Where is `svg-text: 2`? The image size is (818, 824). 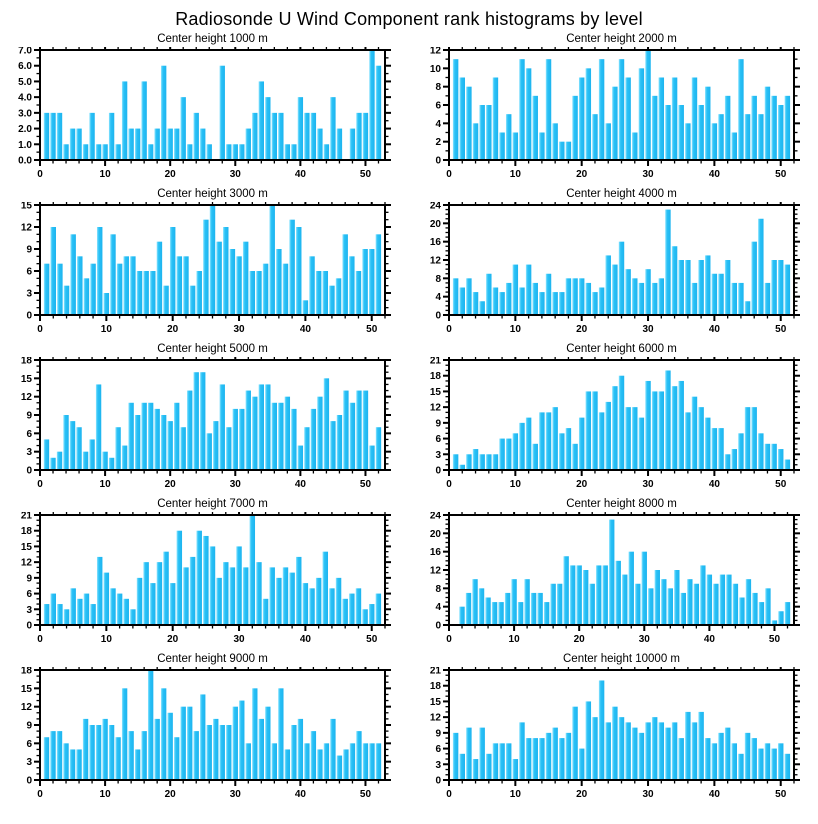
svg-text: 2 is located at coordinates (438, 142).